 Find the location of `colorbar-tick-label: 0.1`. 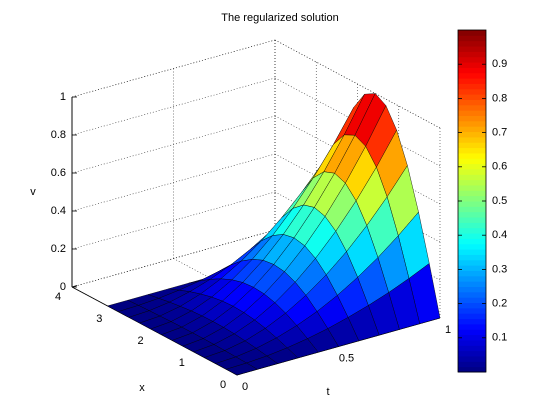

colorbar-tick-label: 0.1 is located at coordinates (499, 338).